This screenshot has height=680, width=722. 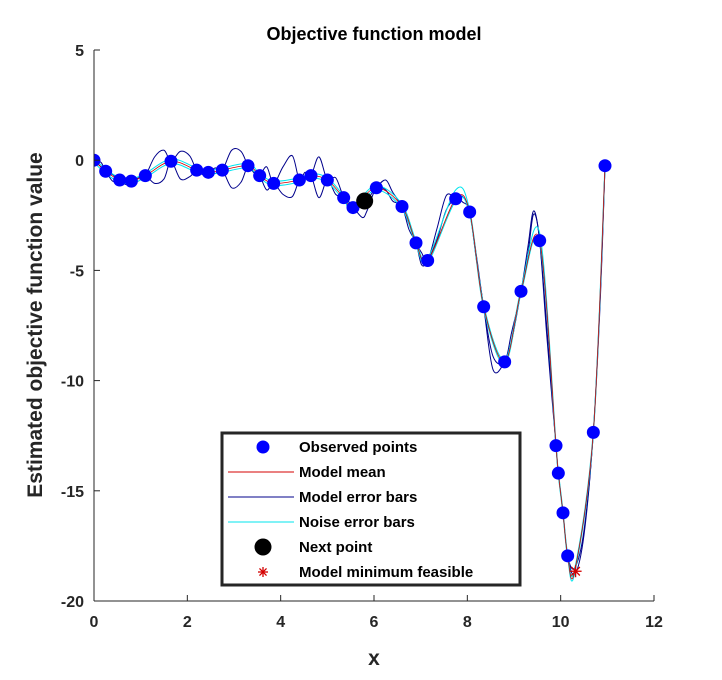 I want to click on legend-observed-symbol, so click(x=263, y=447).